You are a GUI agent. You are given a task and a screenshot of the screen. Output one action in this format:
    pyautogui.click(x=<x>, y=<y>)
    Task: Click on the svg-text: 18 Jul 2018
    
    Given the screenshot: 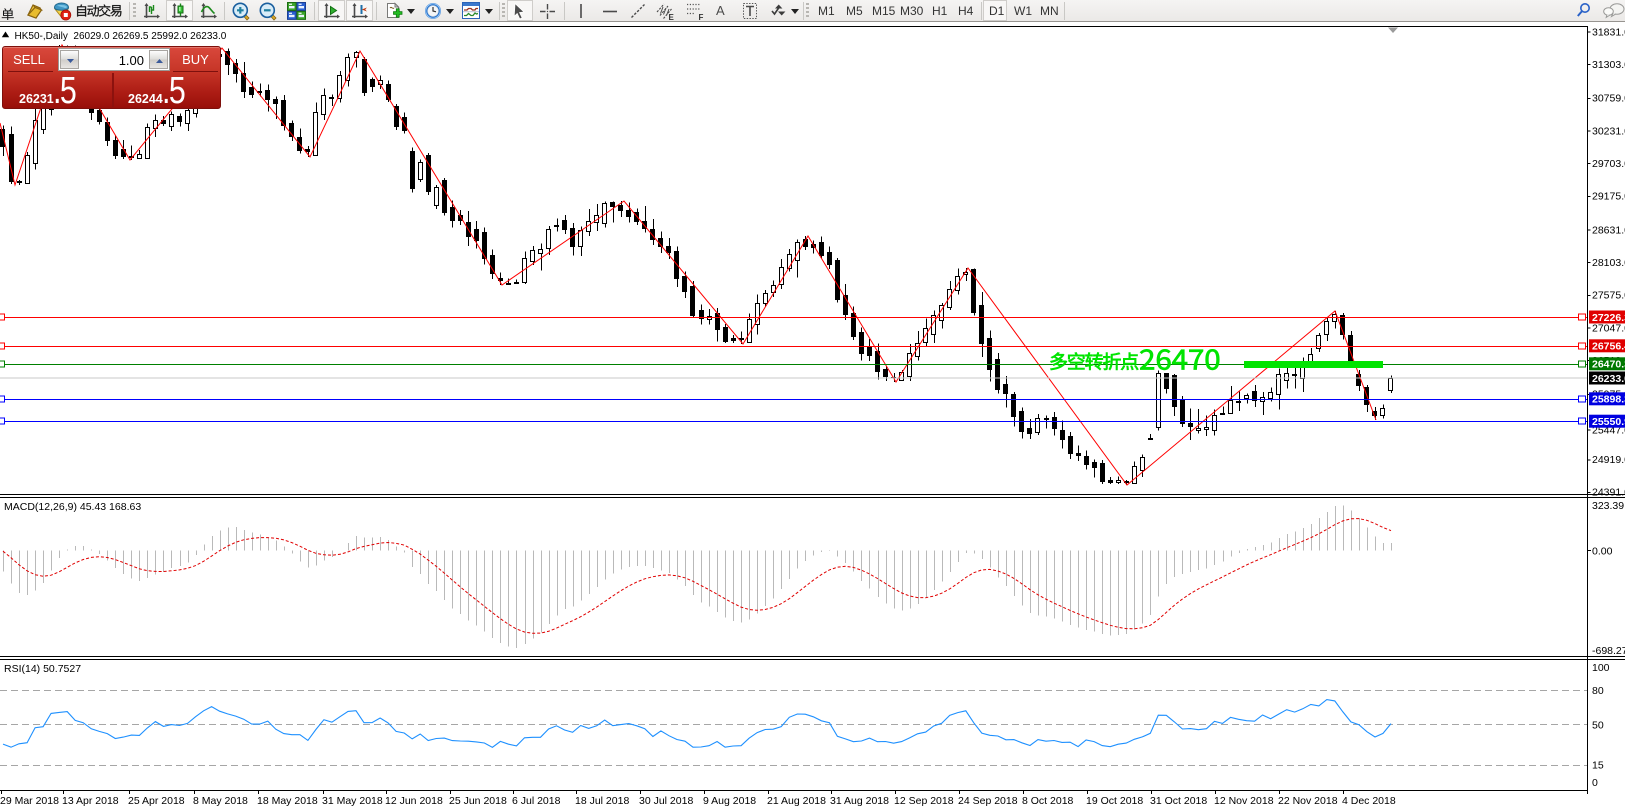 What is the action you would take?
    pyautogui.click(x=602, y=801)
    